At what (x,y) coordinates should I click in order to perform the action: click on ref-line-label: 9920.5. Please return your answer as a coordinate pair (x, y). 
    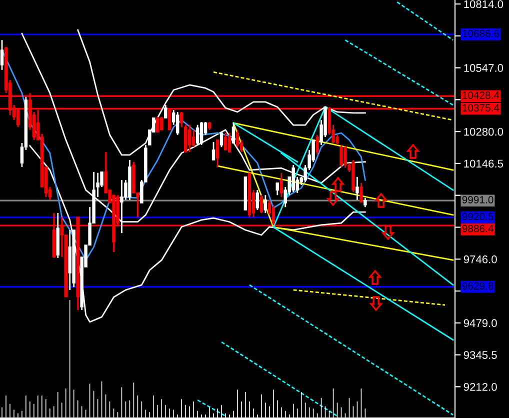
    Looking at the image, I should click on (478, 216).